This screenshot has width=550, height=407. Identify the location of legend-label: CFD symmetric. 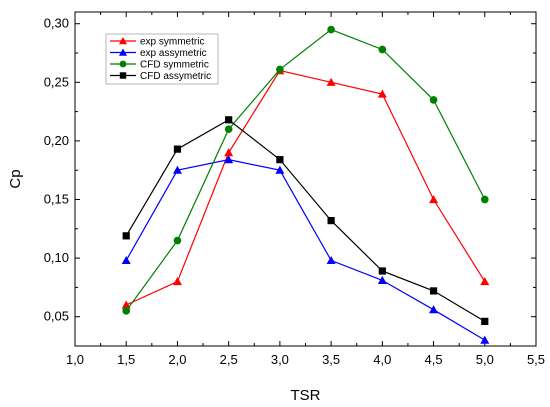
(174, 65).